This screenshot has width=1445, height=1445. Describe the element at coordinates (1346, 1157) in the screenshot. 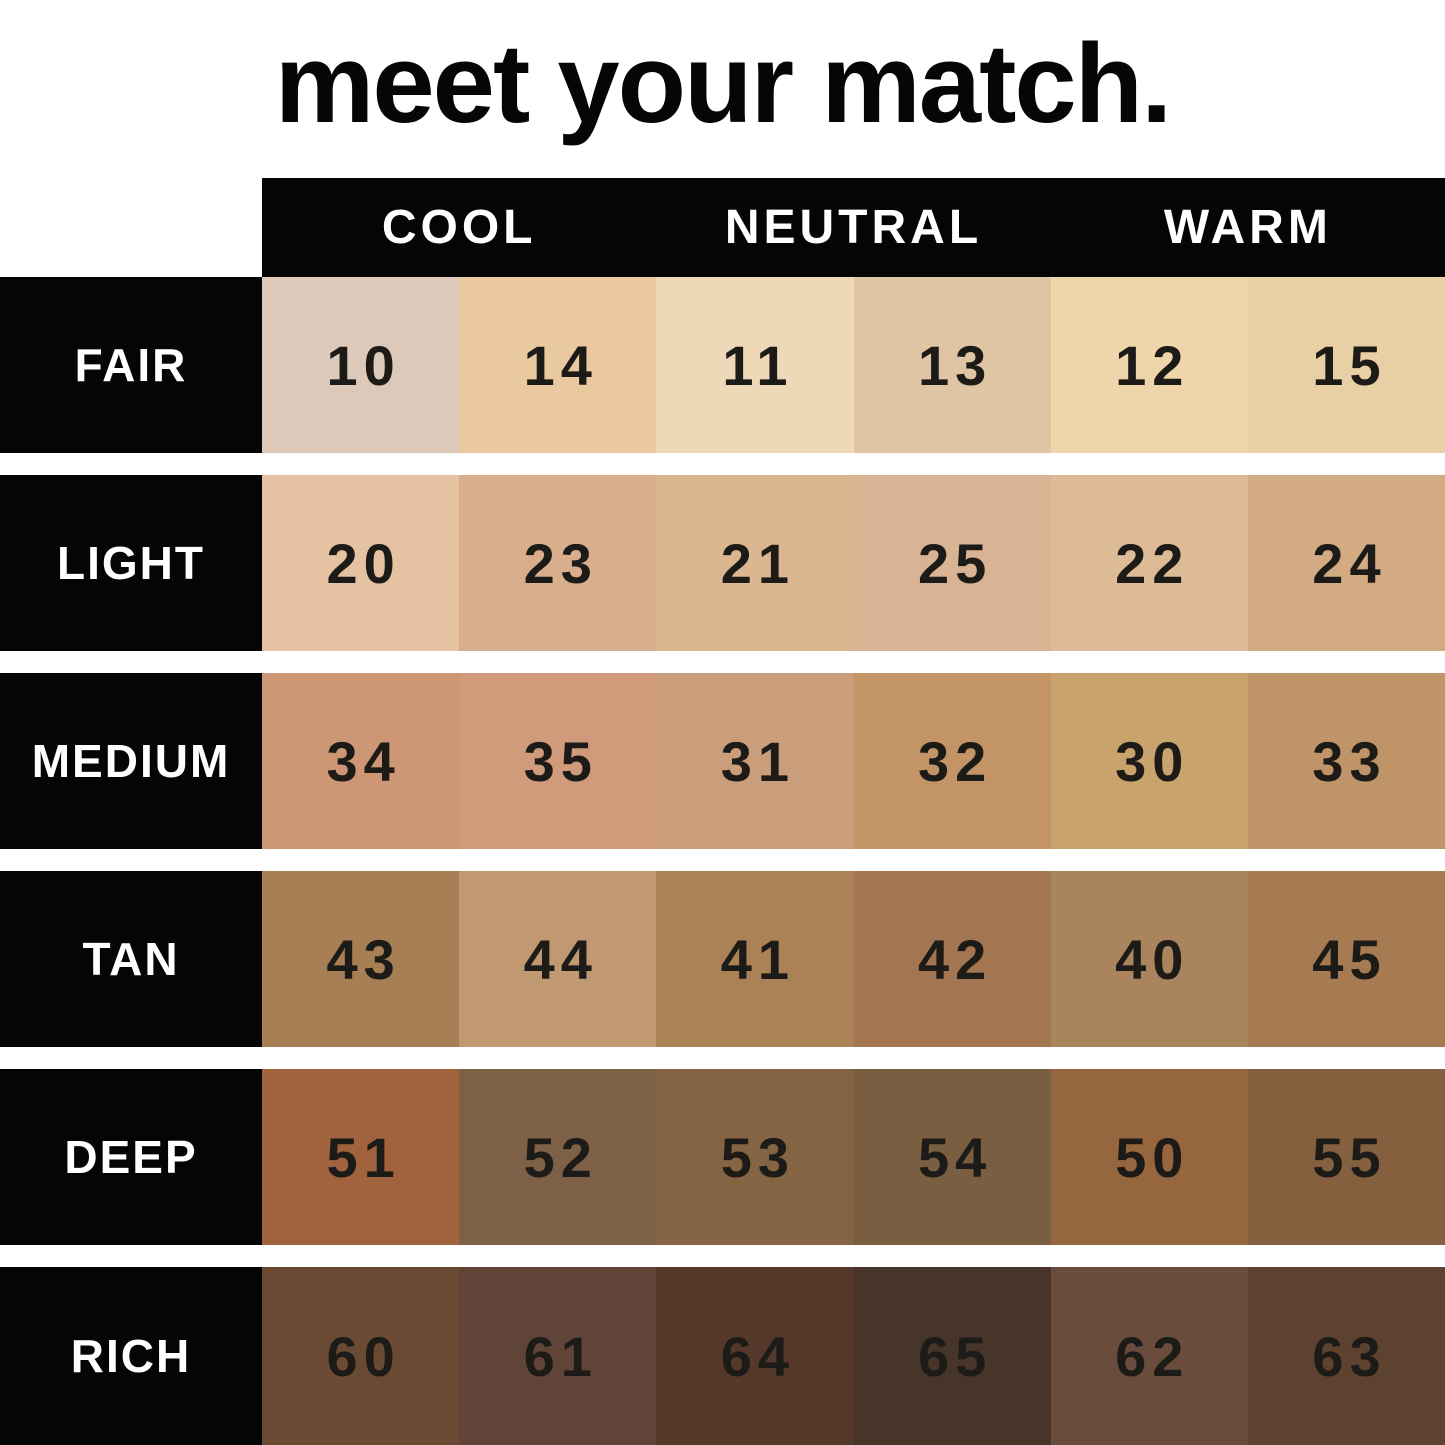

I see `shade-swatch-55: 55` at that location.